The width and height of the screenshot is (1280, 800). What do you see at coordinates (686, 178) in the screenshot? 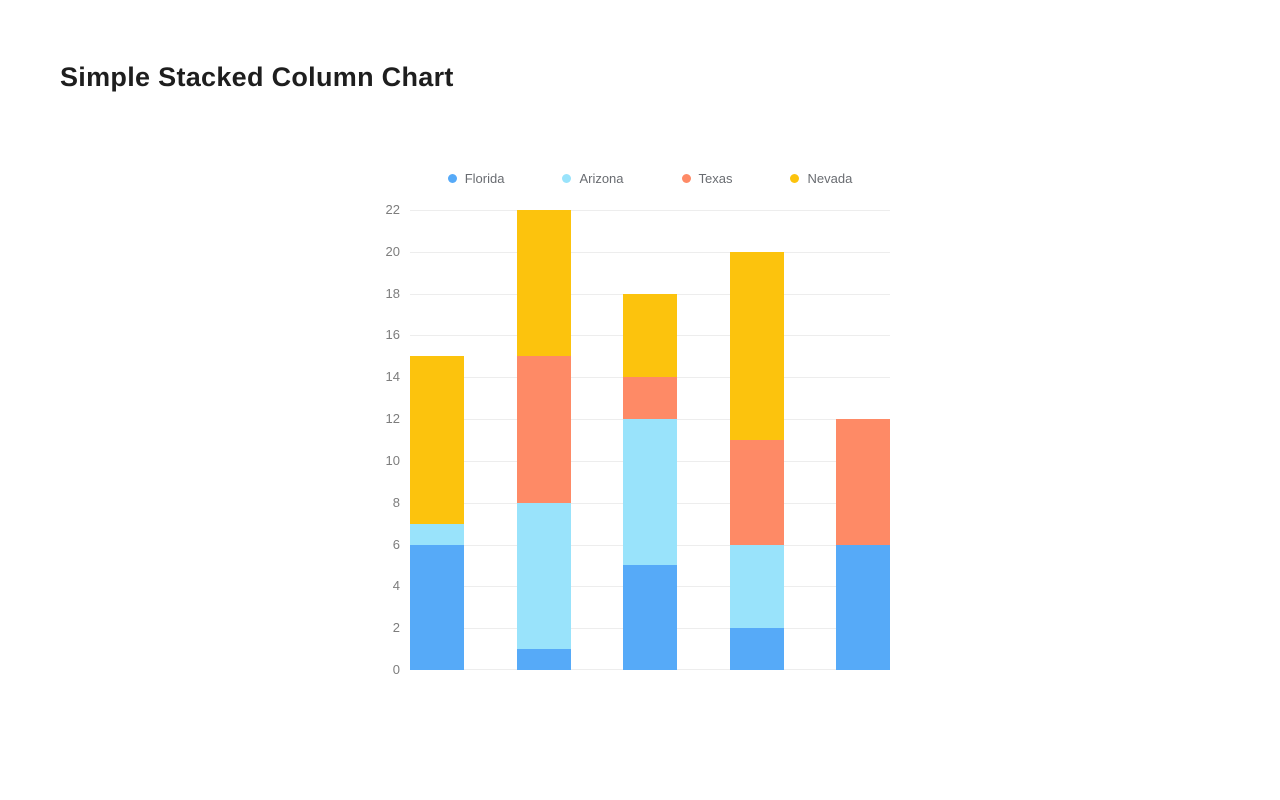
I see `legend-dot-texas` at bounding box center [686, 178].